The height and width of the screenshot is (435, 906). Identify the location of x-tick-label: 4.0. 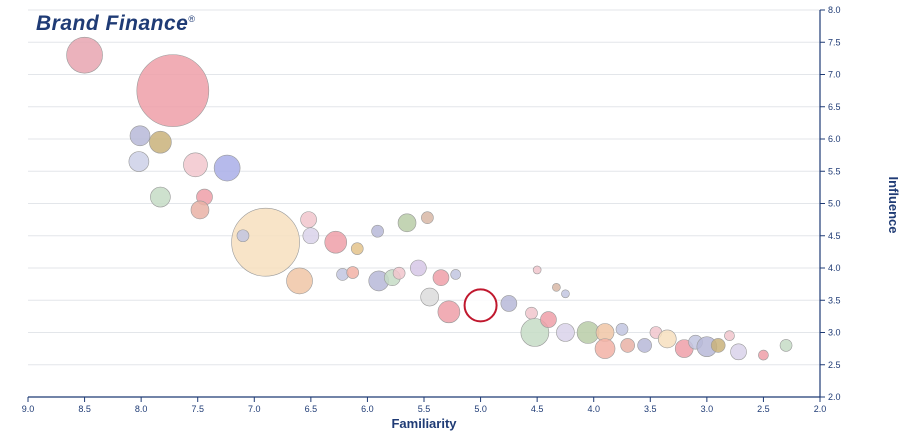
(593, 409).